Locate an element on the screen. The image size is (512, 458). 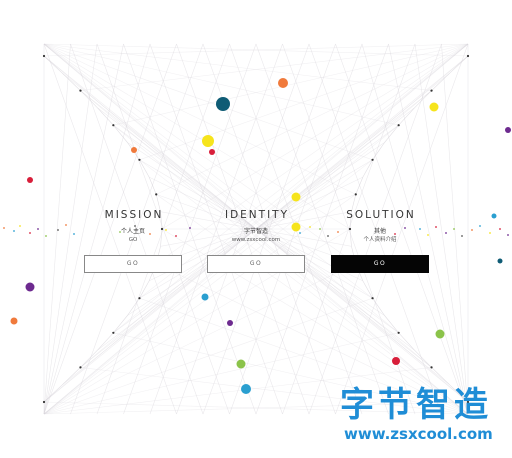
solution-go-button: GO is located at coordinates (380, 264).